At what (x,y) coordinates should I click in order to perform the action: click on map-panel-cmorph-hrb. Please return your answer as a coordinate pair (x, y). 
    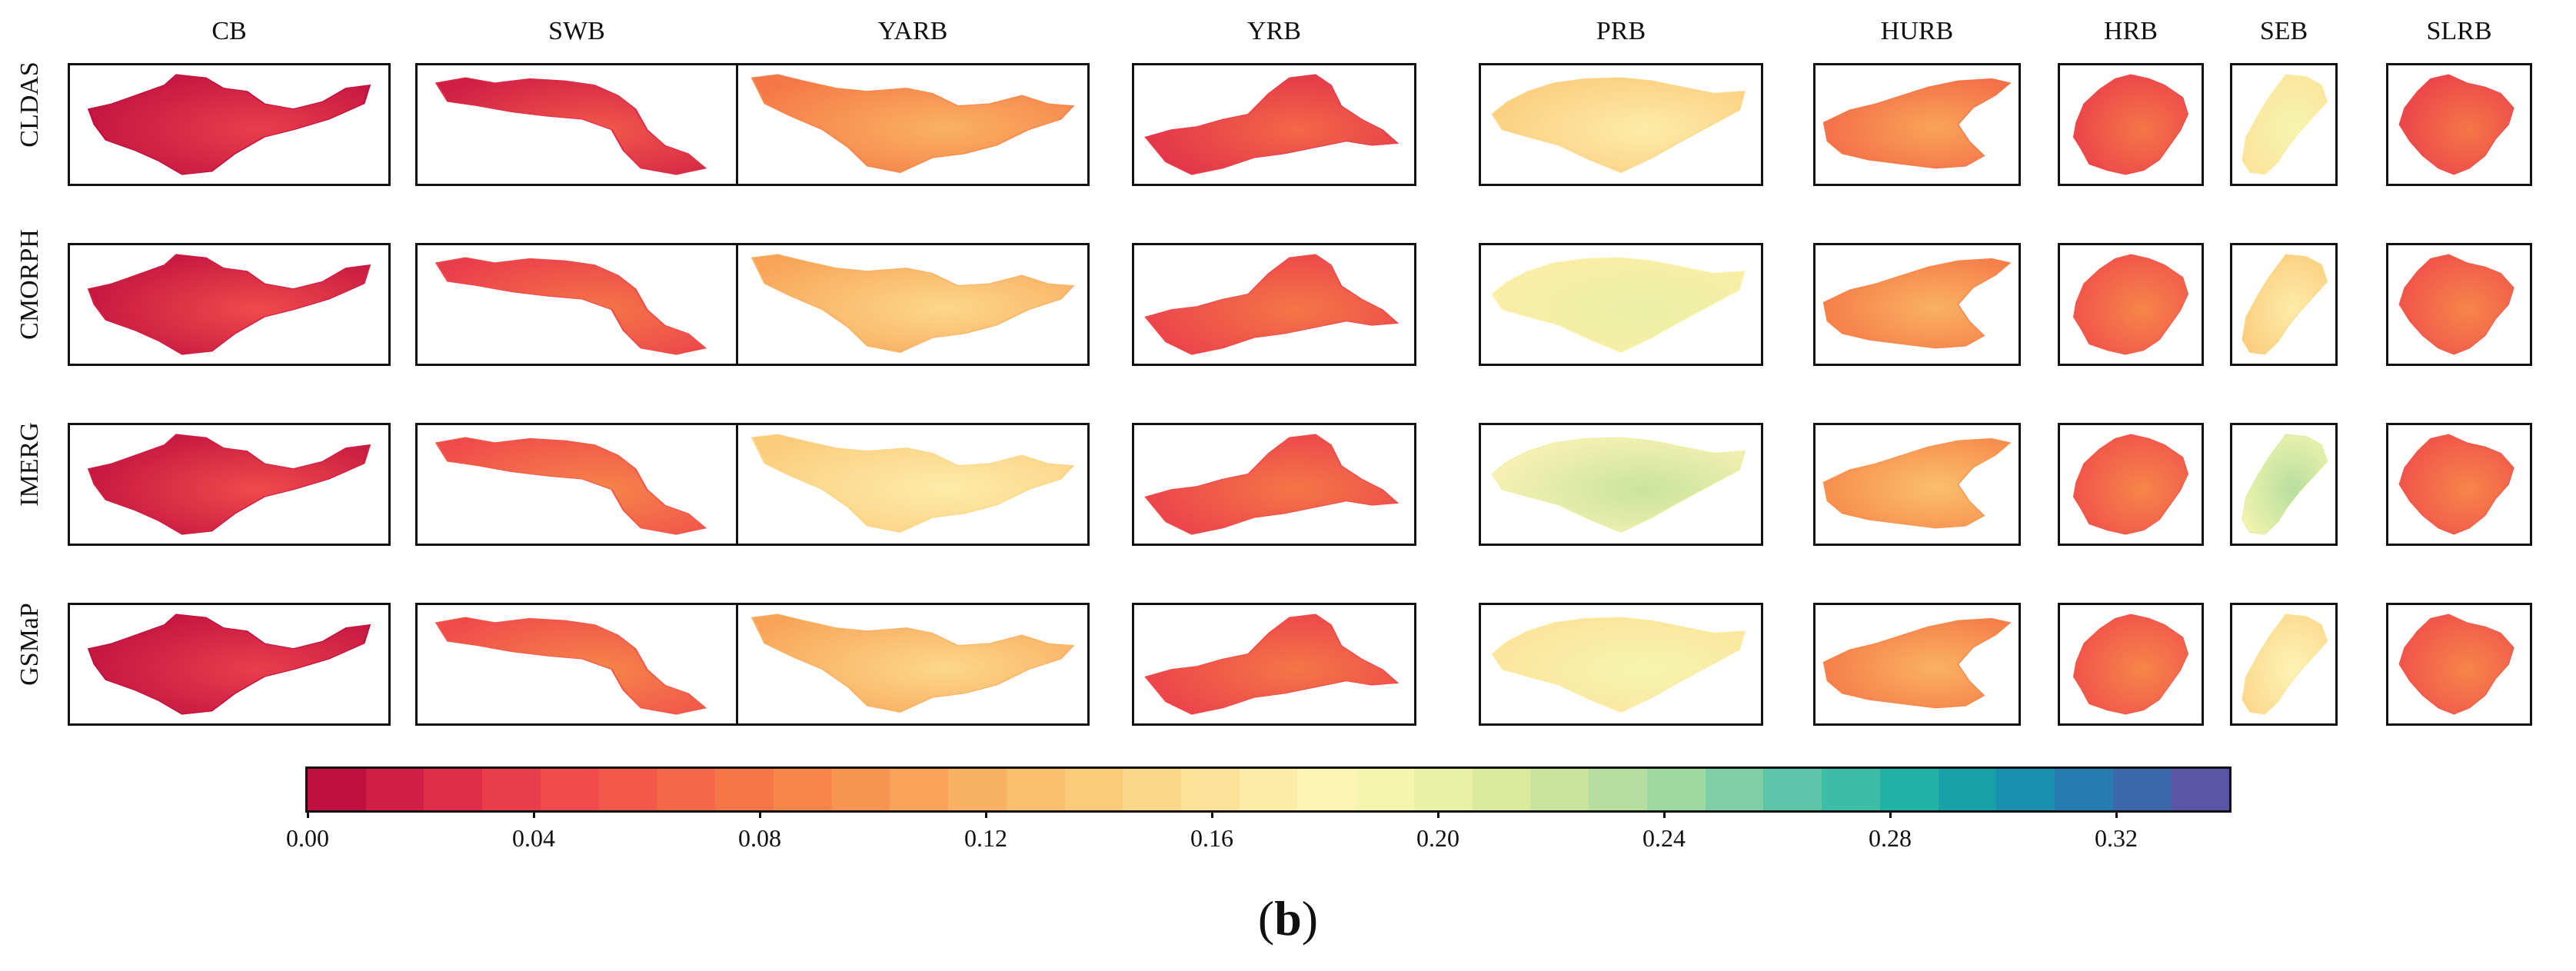
    Looking at the image, I should click on (2131, 304).